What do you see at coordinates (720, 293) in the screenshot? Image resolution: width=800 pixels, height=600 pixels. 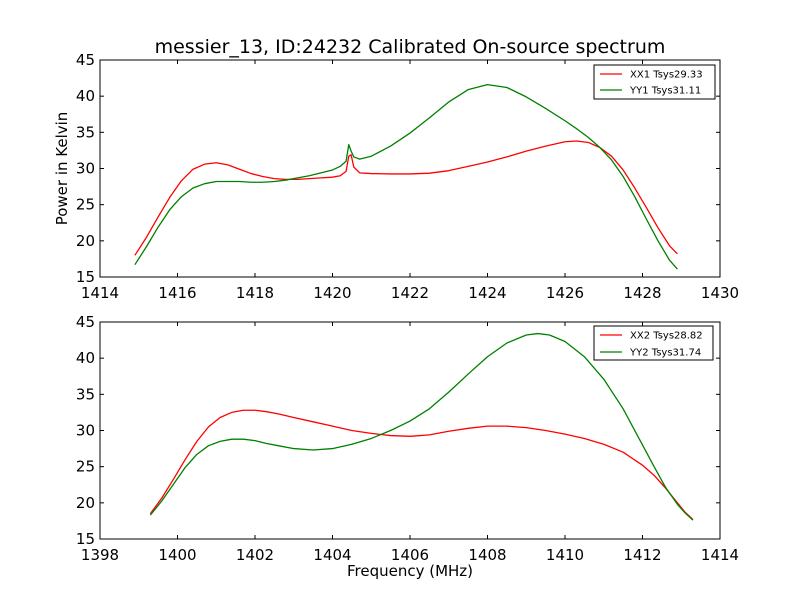 I see `x-tick-label: 1430` at bounding box center [720, 293].